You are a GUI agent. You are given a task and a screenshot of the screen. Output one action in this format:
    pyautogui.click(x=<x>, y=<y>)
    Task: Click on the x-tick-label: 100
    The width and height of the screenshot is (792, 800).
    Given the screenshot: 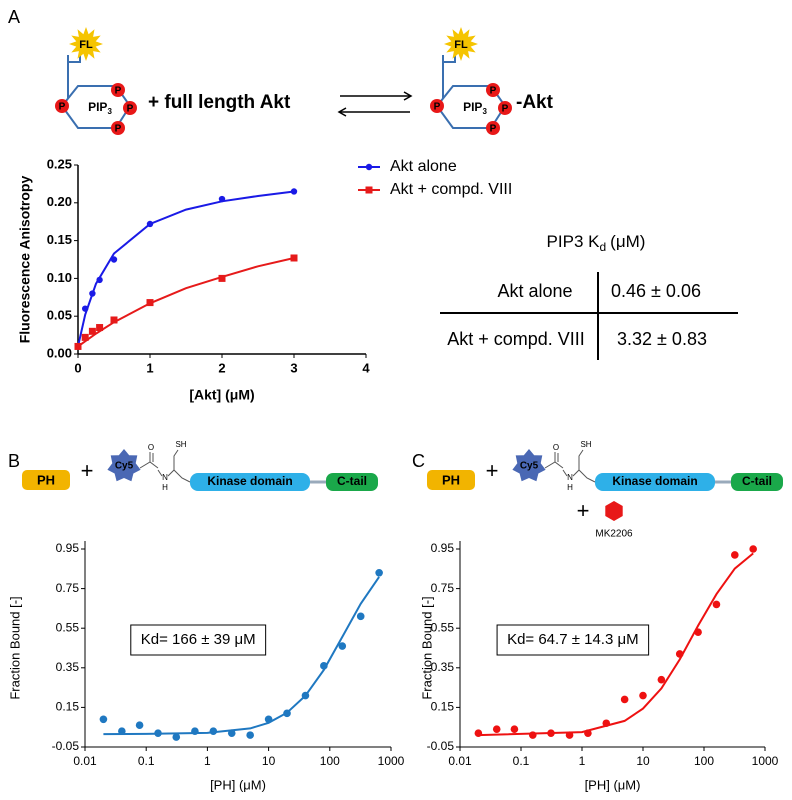 What is the action you would take?
    pyautogui.click(x=330, y=761)
    